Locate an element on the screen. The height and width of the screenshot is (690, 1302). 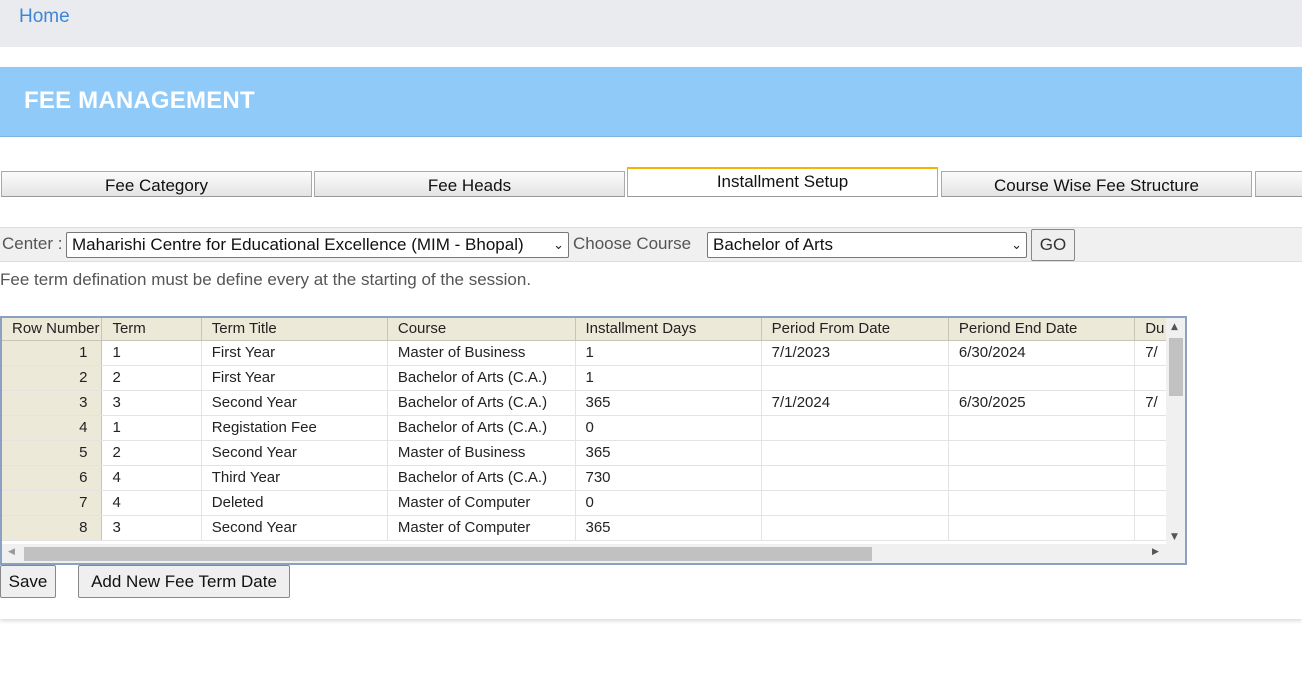
tab-fee-category: Fee Category is located at coordinates (156, 184).